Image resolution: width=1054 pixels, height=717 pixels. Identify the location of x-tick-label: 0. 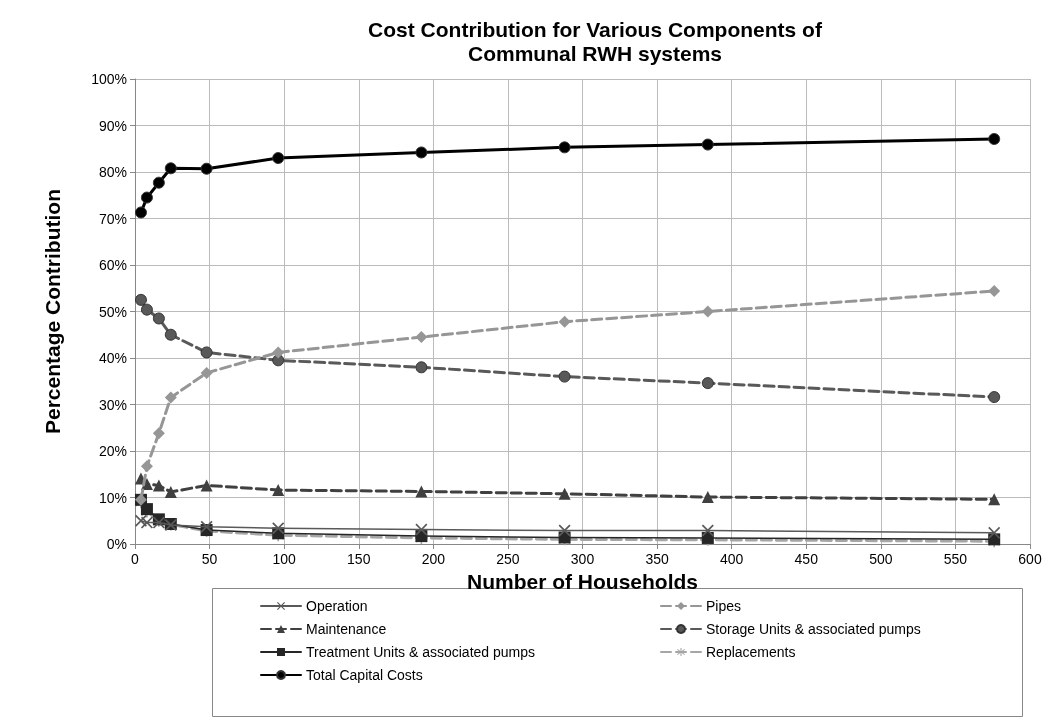
(135, 559).